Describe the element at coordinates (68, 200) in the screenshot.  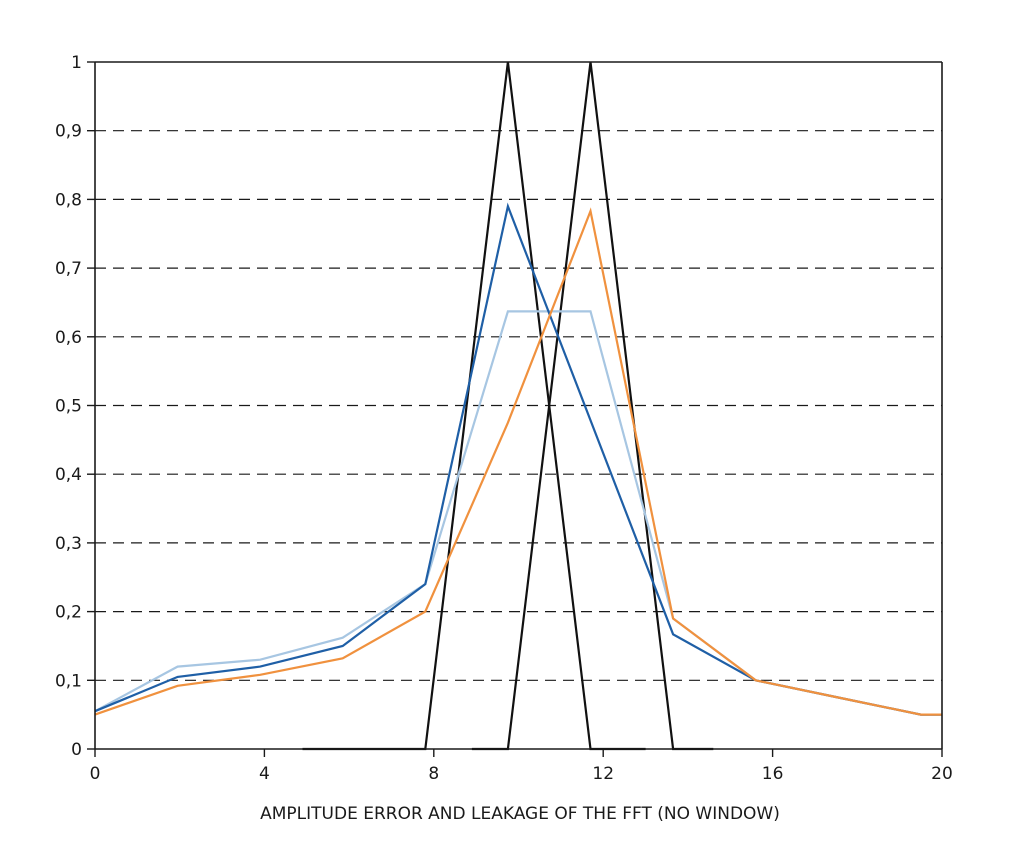
I see `y-tick-label-8: 0,8` at that location.